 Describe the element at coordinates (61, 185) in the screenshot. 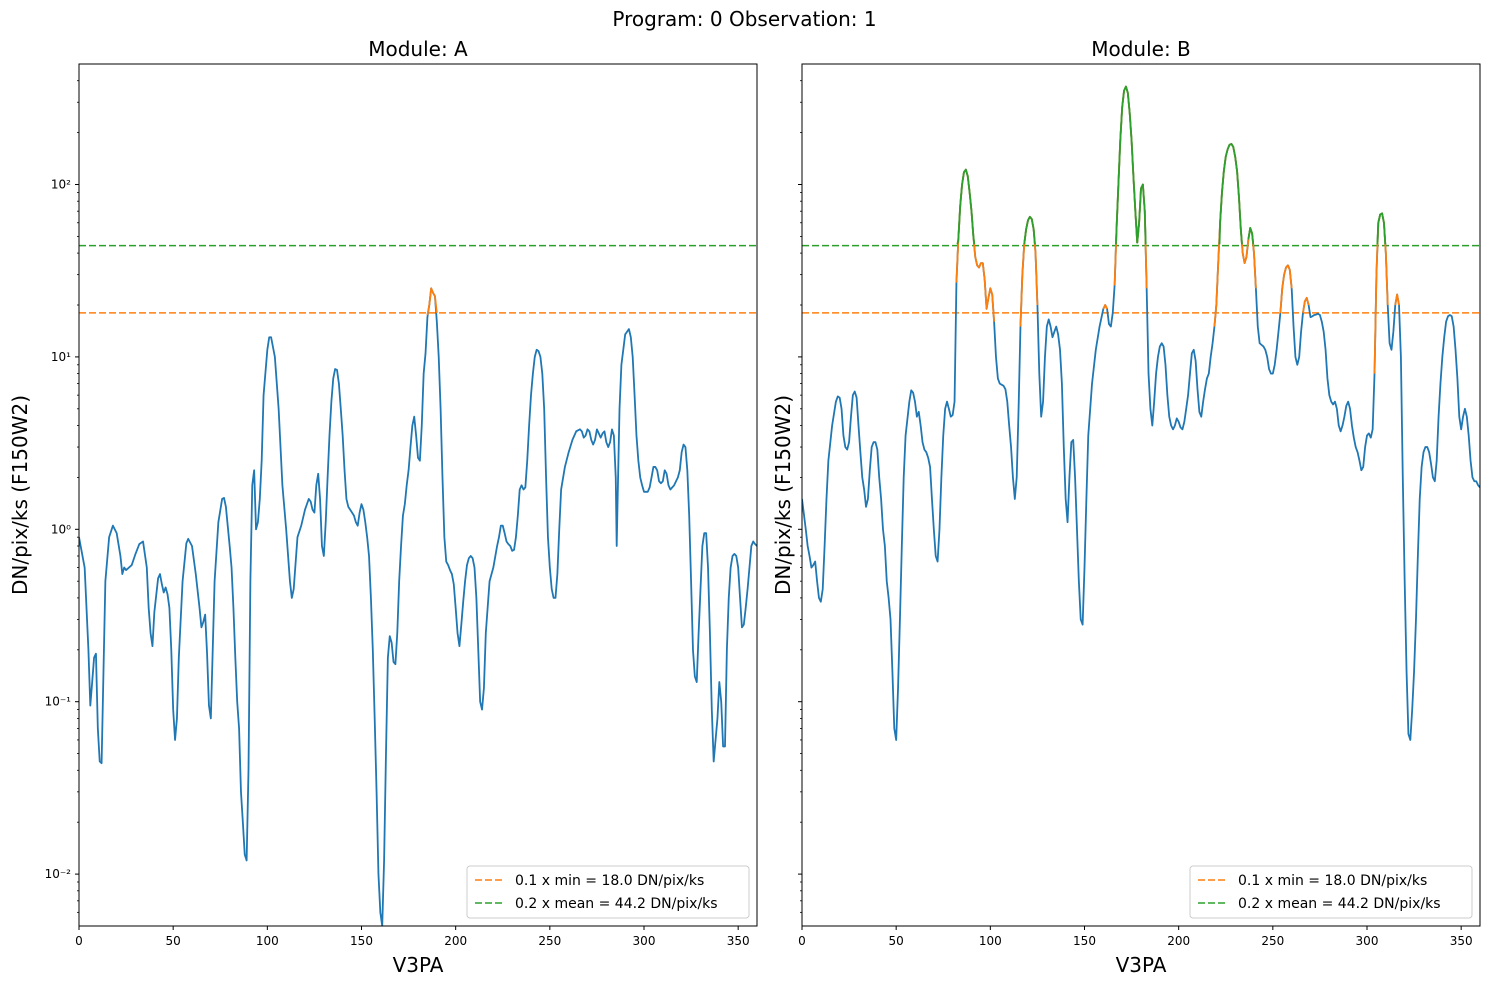

I see `module-a-y-tick-label: 10²` at that location.